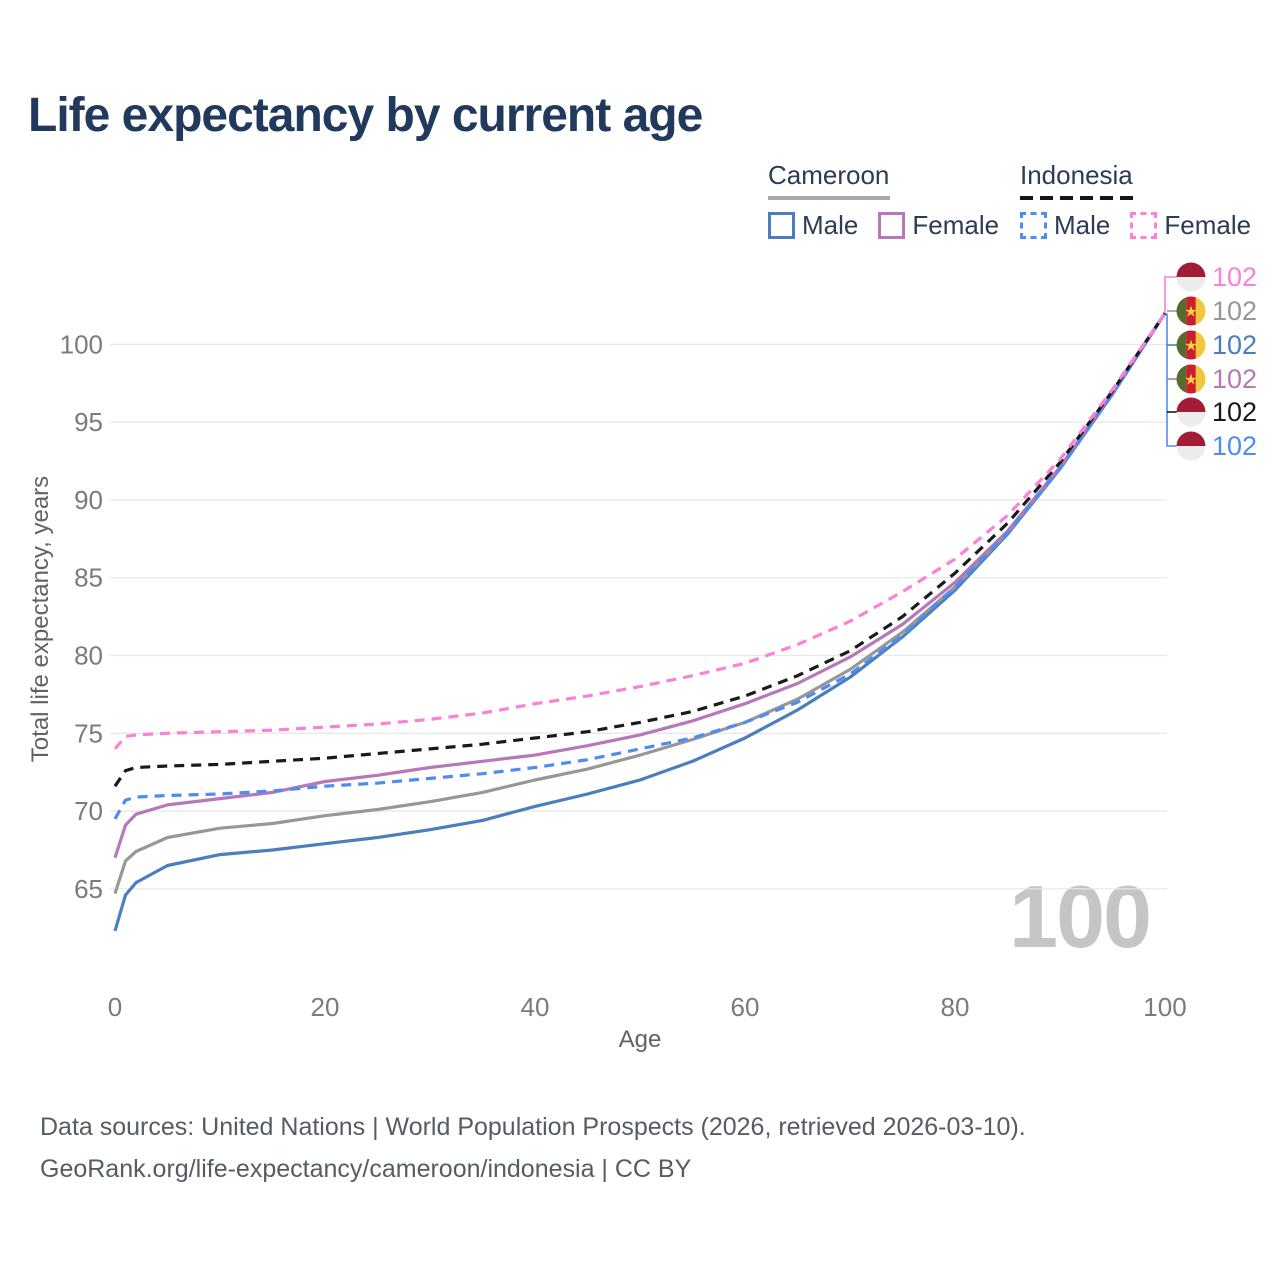 The width and height of the screenshot is (1280, 1280). I want to click on x-tick-label-80: 80, so click(955, 1007).